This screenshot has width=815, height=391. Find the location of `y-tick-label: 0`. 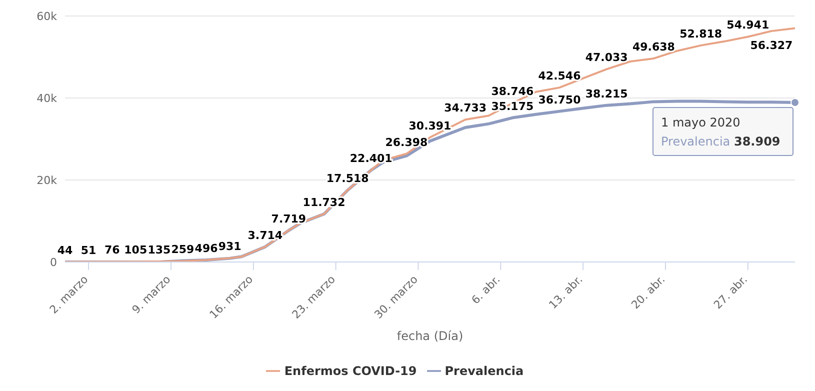

y-tick-label: 0 is located at coordinates (53, 262).